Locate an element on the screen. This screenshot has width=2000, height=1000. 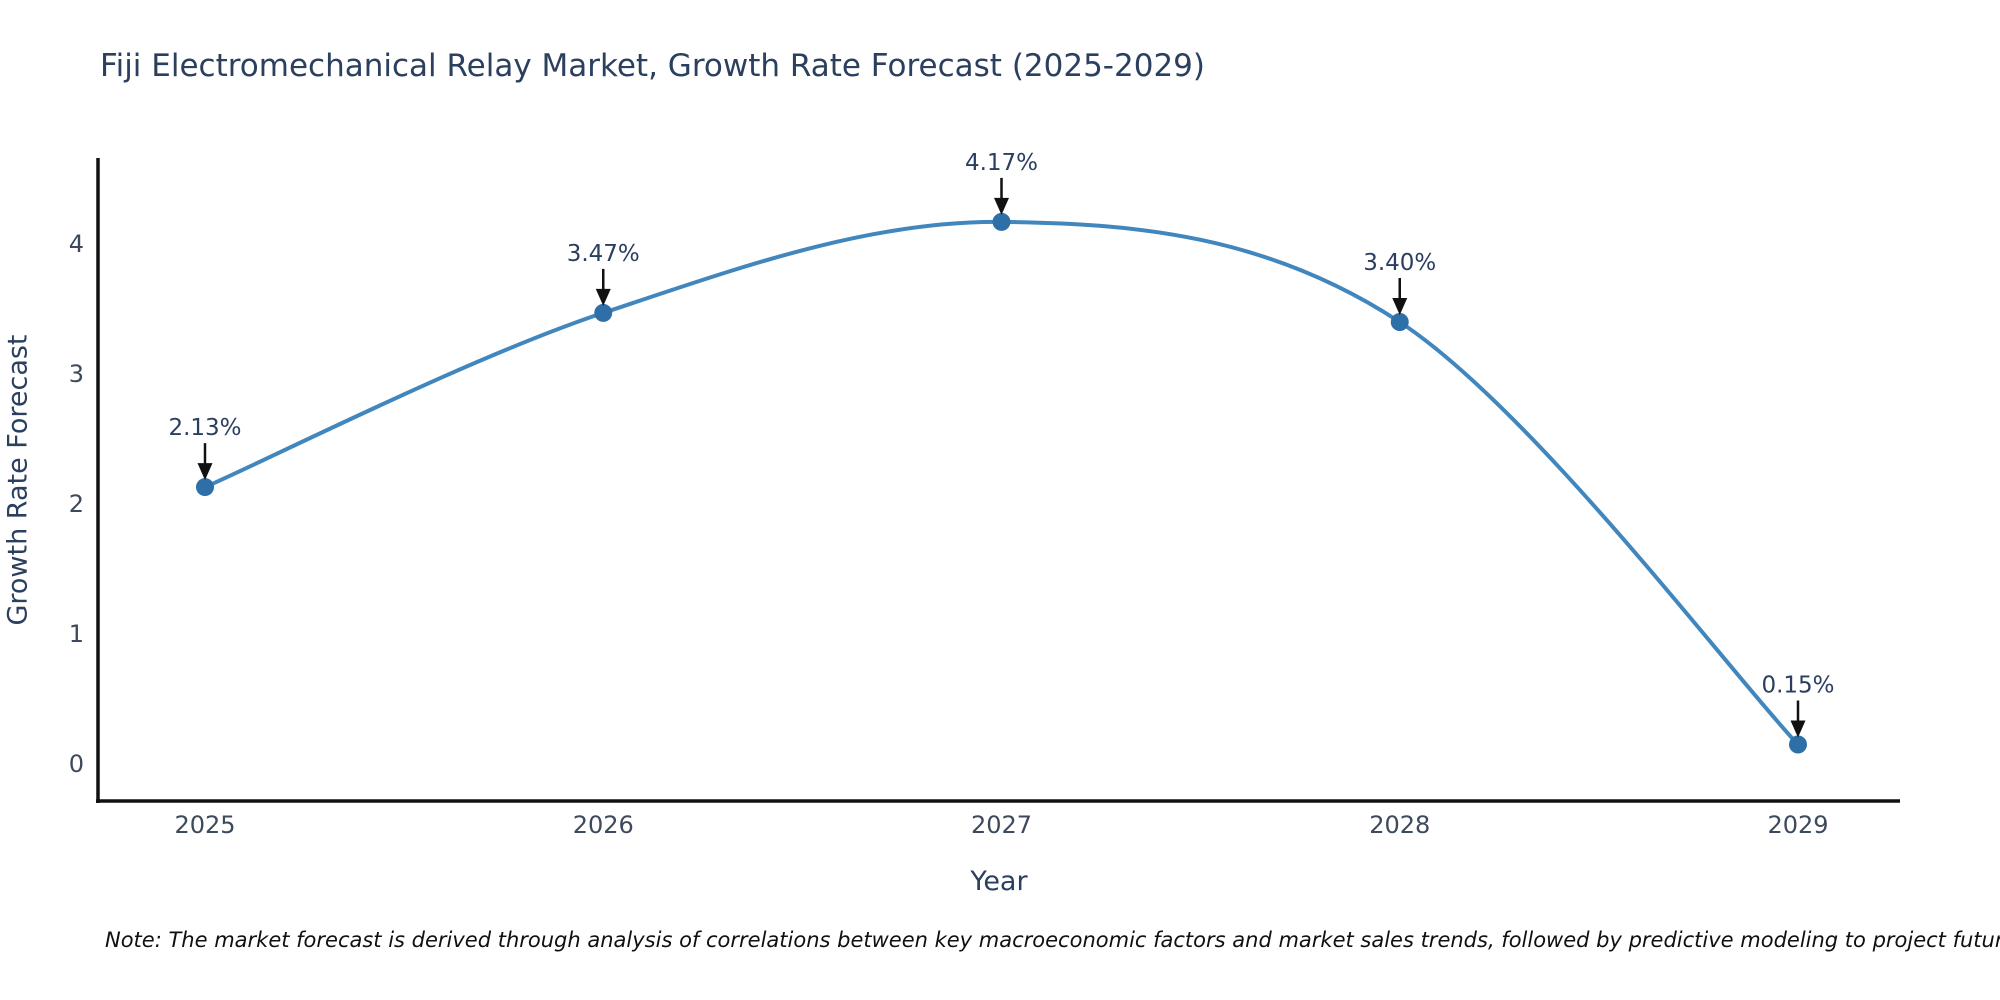
point-value-label: 2.13% is located at coordinates (204, 428).